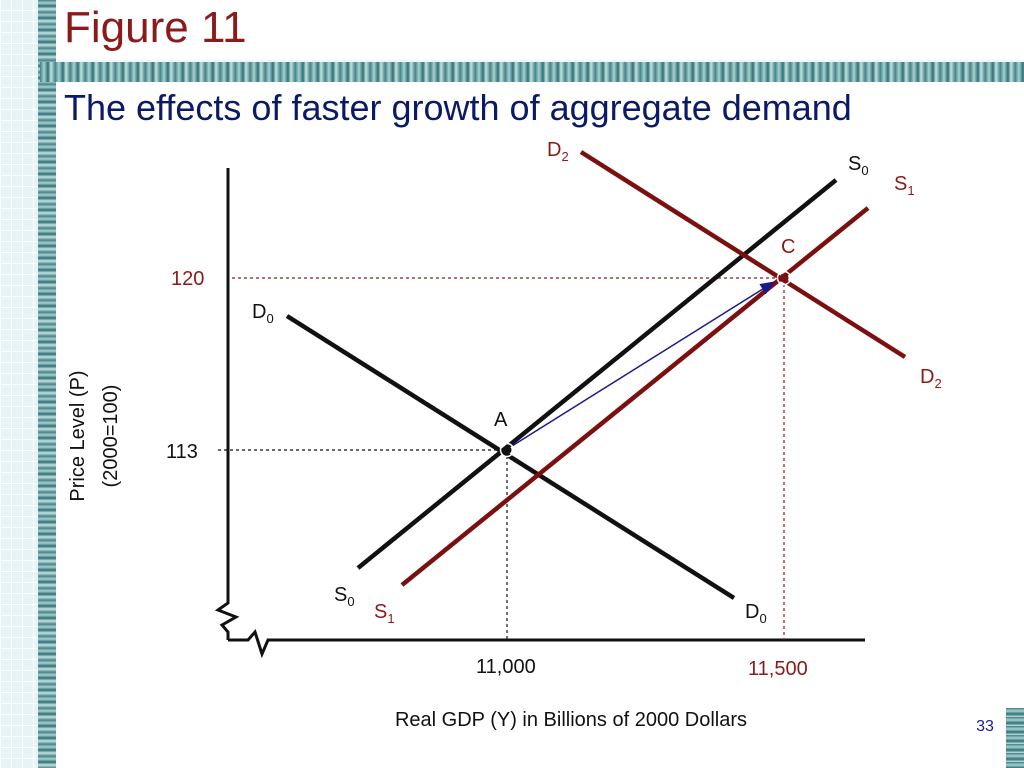 This screenshot has width=1024, height=768. I want to click on point-a-ring, so click(507, 450).